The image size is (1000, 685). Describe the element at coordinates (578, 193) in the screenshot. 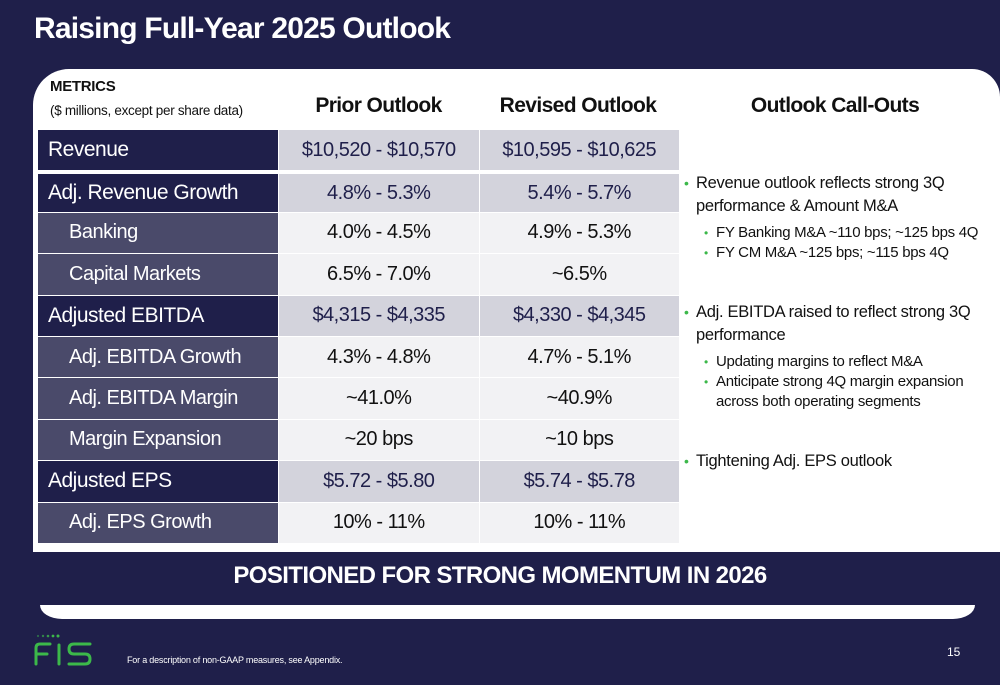

I see `revised-value: 5.4% - 5.7%` at that location.